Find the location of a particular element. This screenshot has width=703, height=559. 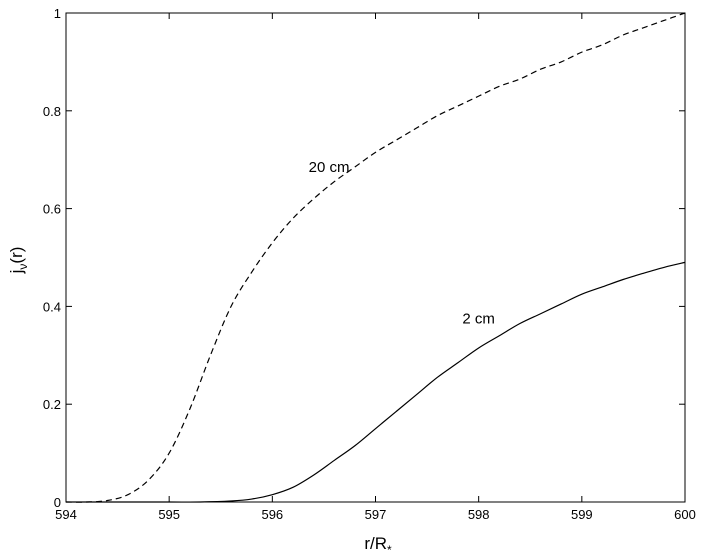

x-axis-label-main: r/R is located at coordinates (375, 543).